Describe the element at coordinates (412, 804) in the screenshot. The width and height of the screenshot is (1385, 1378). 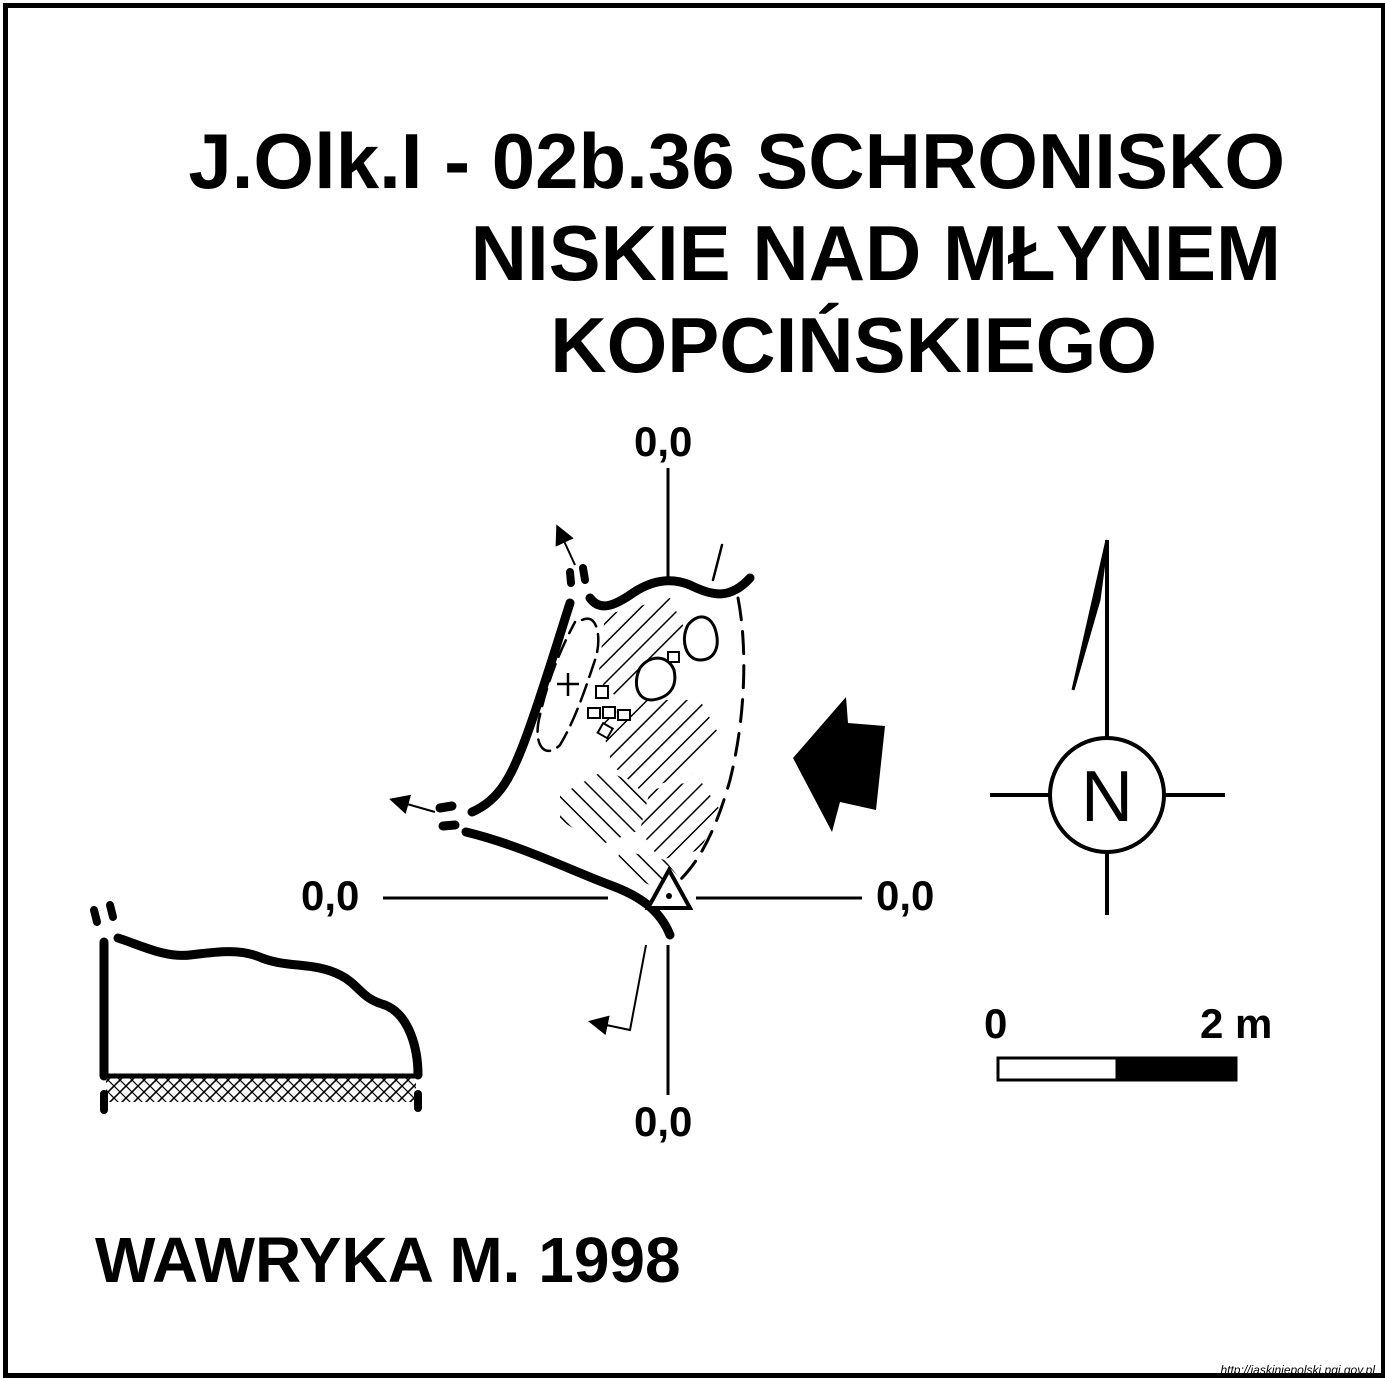
I see `arrow-west` at that location.